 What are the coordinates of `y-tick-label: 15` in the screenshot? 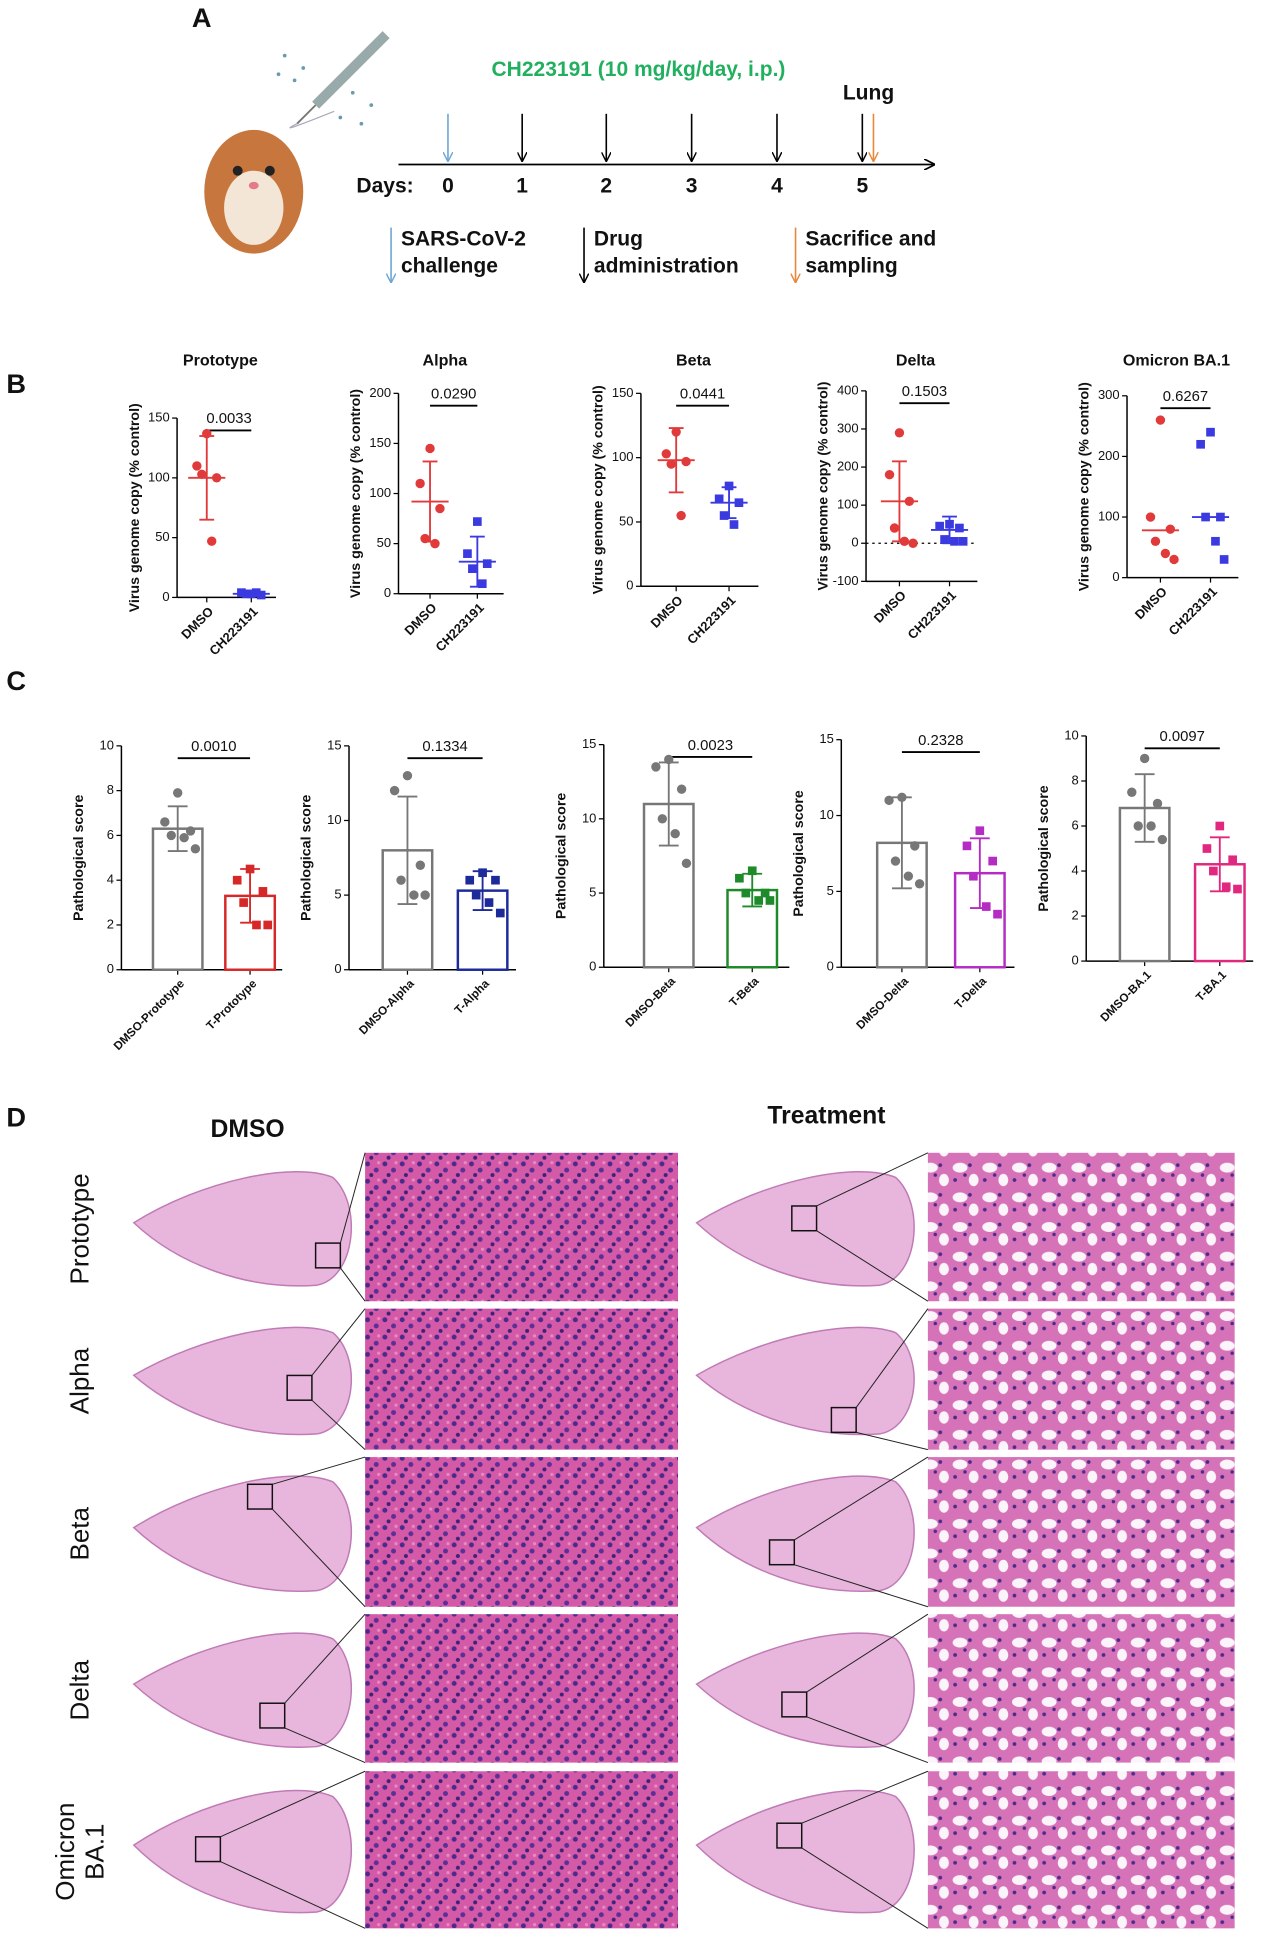 It's located at (589, 743).